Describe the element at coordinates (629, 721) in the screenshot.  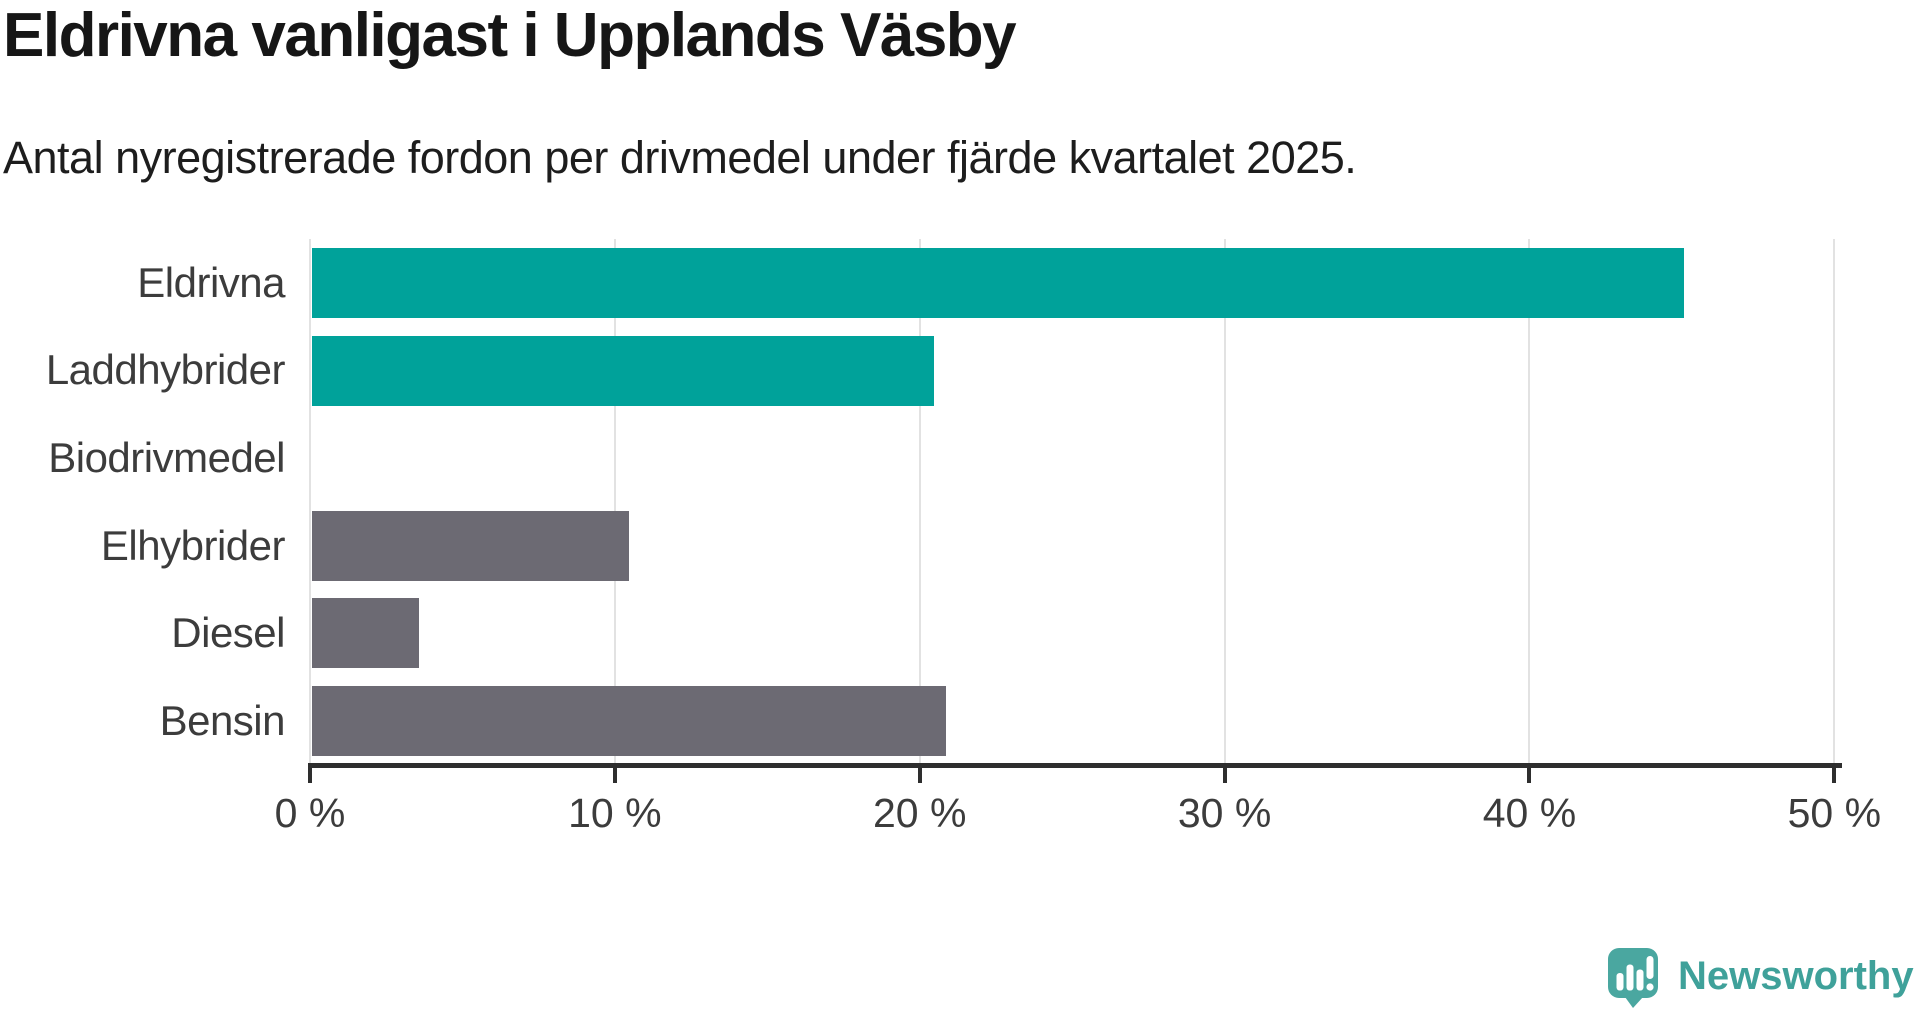
I see `bar-bensin` at that location.